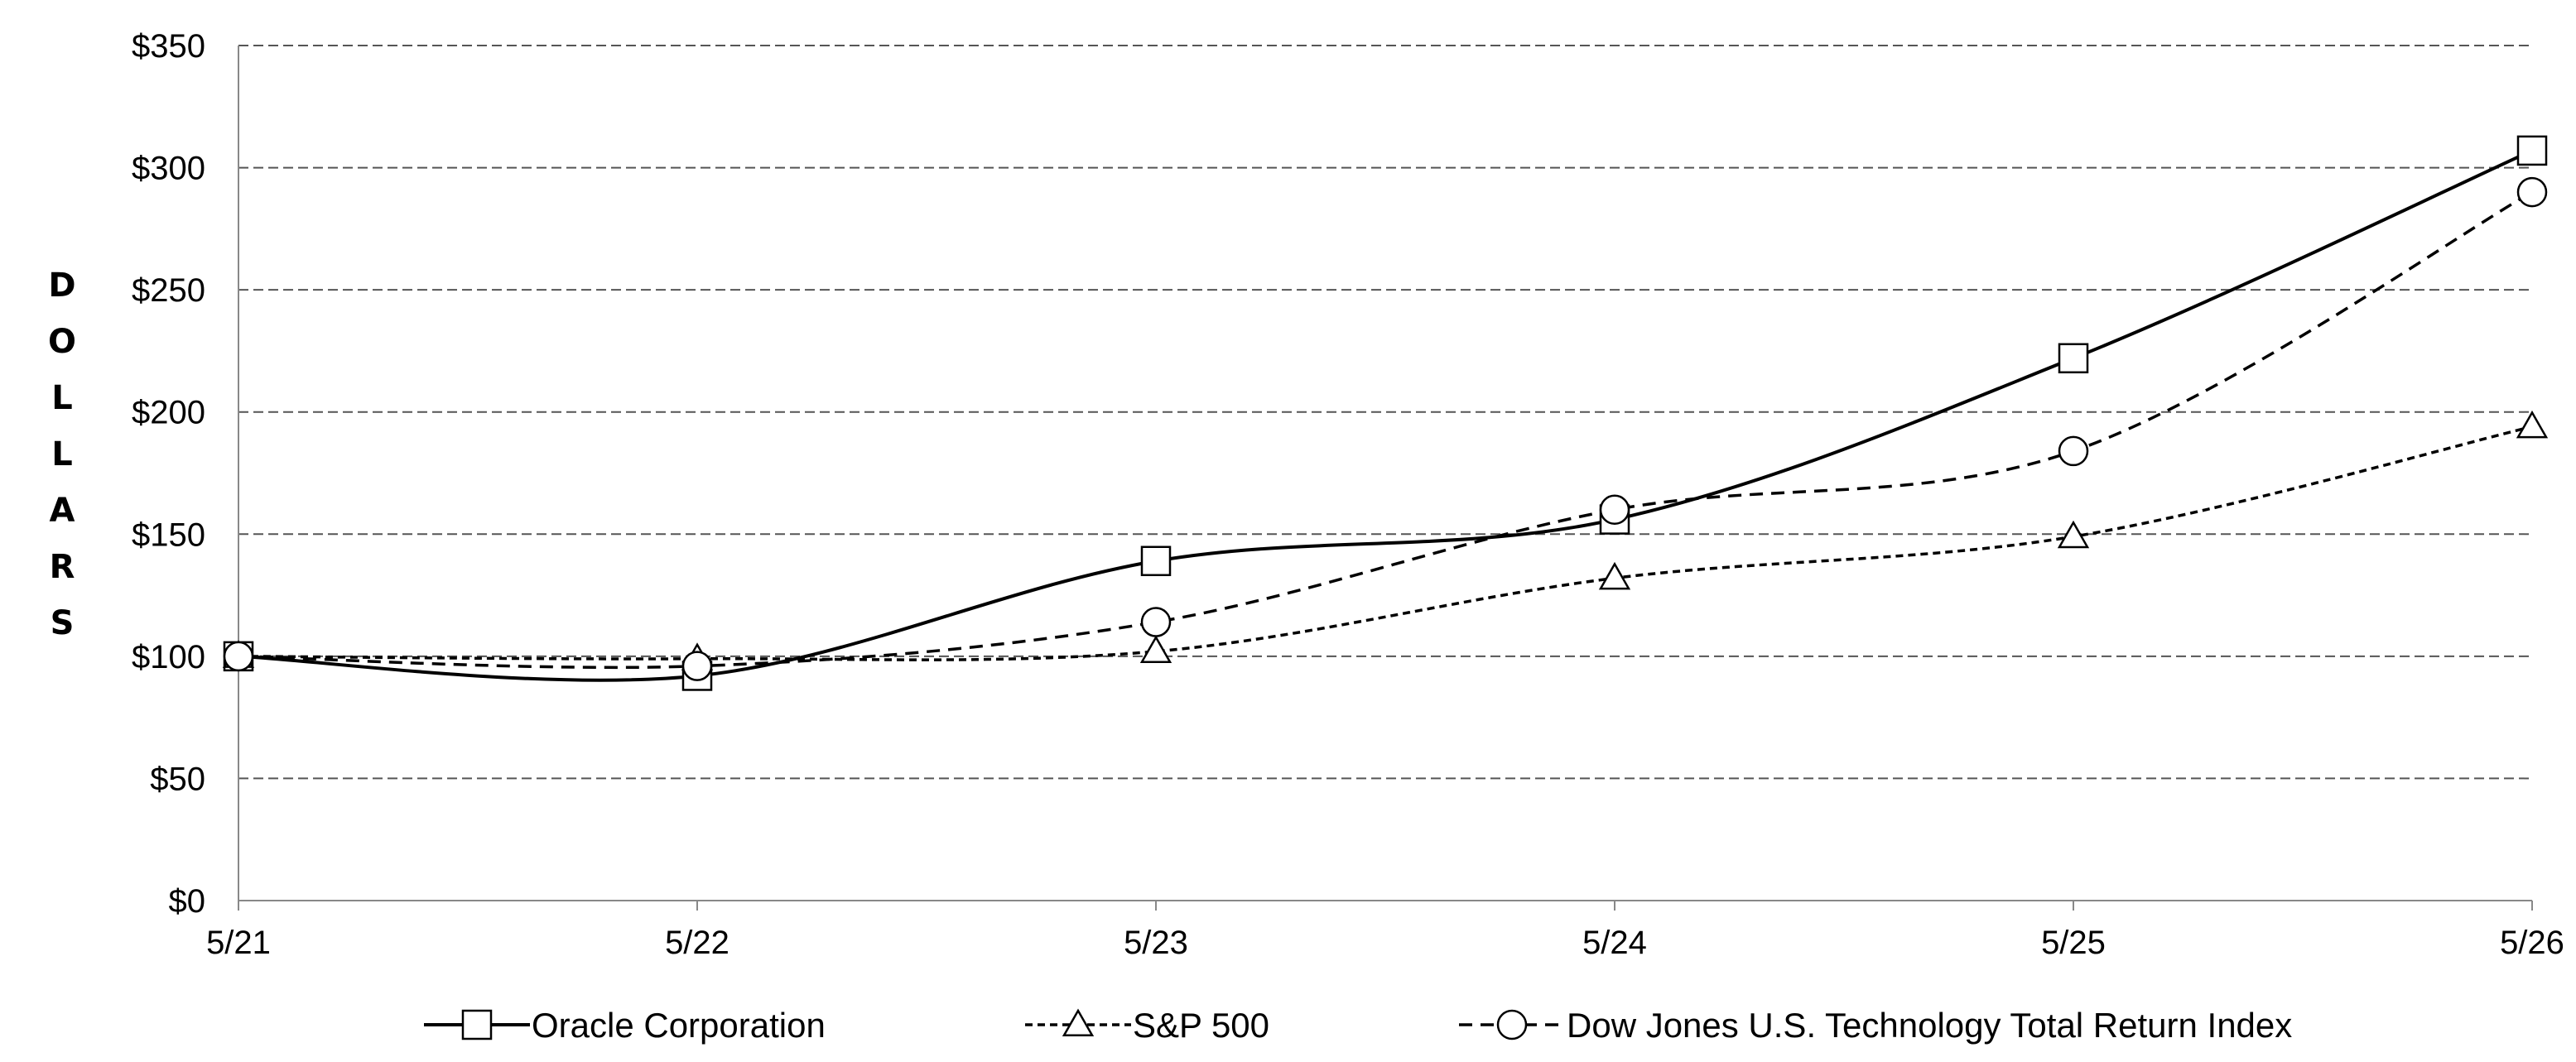 The width and height of the screenshot is (2576, 1062). Describe the element at coordinates (168, 535) in the screenshot. I see `y-tick-label: $150` at that location.